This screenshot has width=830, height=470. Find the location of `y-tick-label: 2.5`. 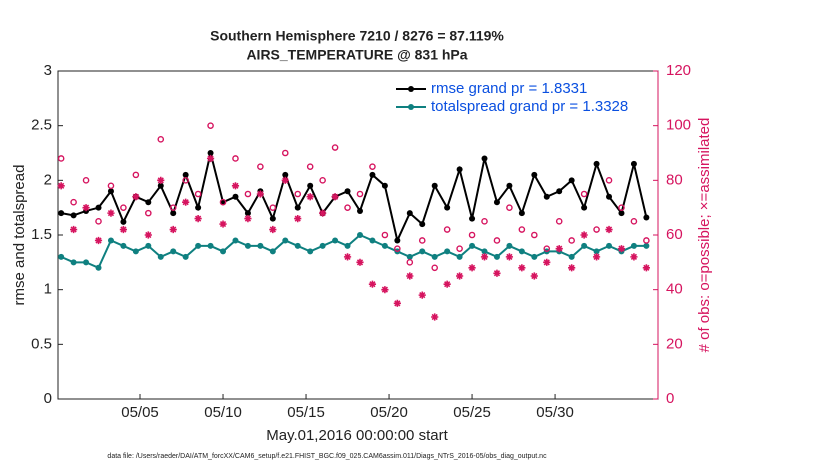

y-tick-label: 2.5 is located at coordinates (41, 125).